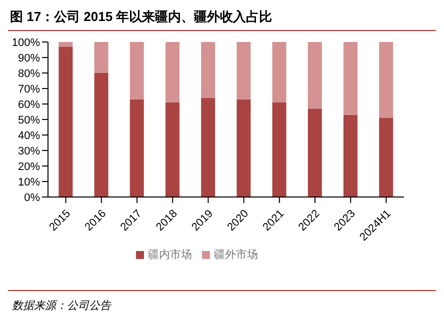 This screenshot has width=444, height=328. What do you see at coordinates (29, 166) in the screenshot?
I see `y-tick-label: 20%` at bounding box center [29, 166].